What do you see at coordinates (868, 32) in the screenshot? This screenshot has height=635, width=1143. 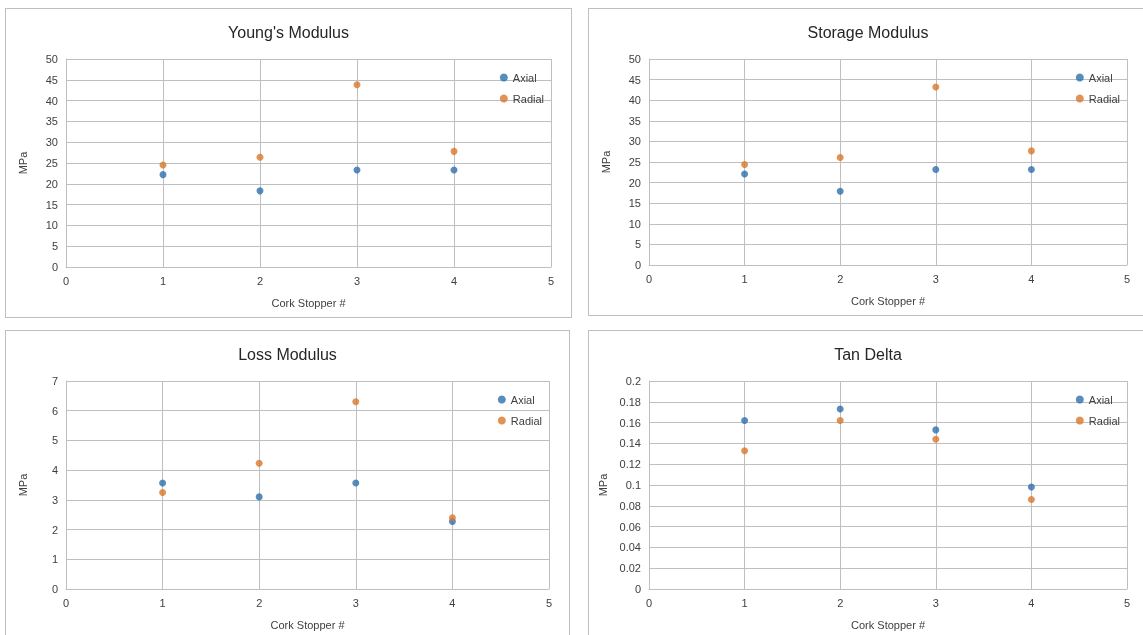 I see `chart-title: Storage Modulus` at bounding box center [868, 32].